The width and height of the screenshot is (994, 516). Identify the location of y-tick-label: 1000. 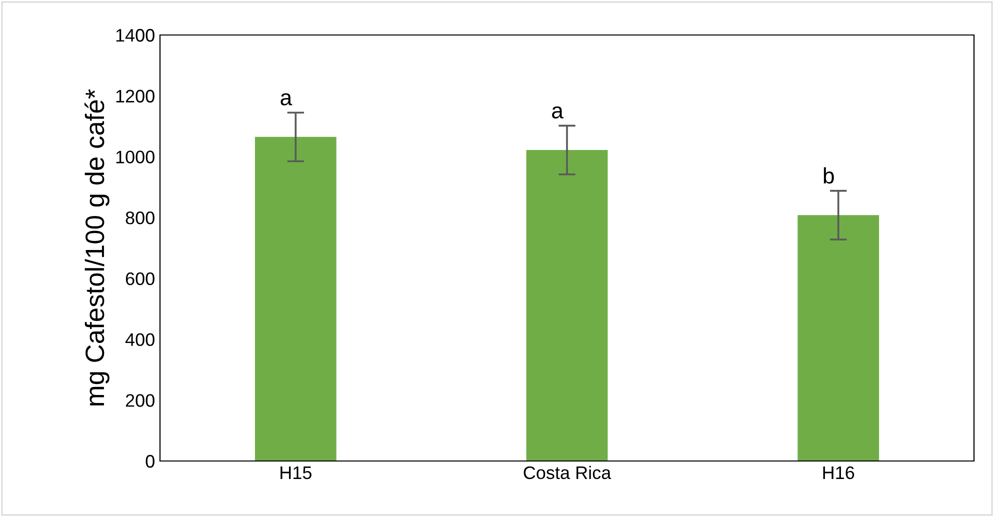
(135, 157).